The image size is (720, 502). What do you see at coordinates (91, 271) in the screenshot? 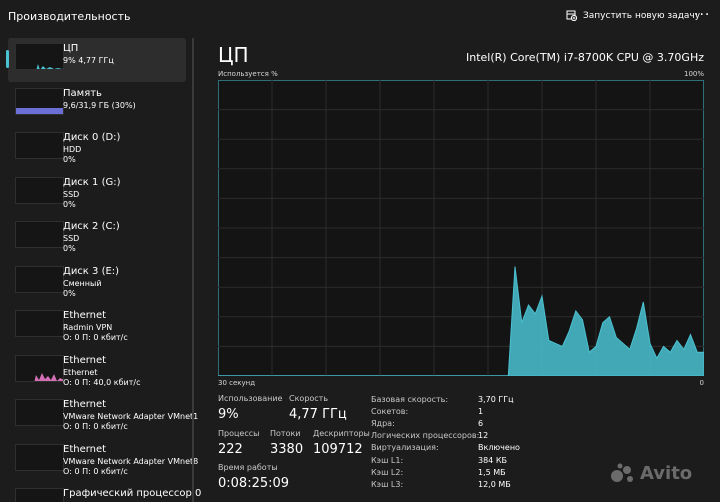
I see `sidebar-item-name: Диск 3 (E:)` at bounding box center [91, 271].